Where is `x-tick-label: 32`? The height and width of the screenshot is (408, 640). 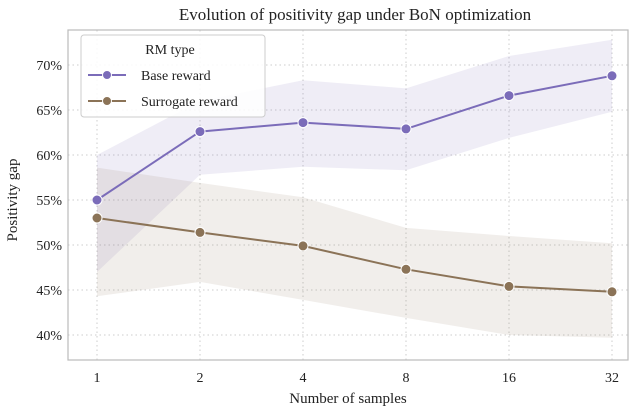 x-tick-label: 32 is located at coordinates (612, 378).